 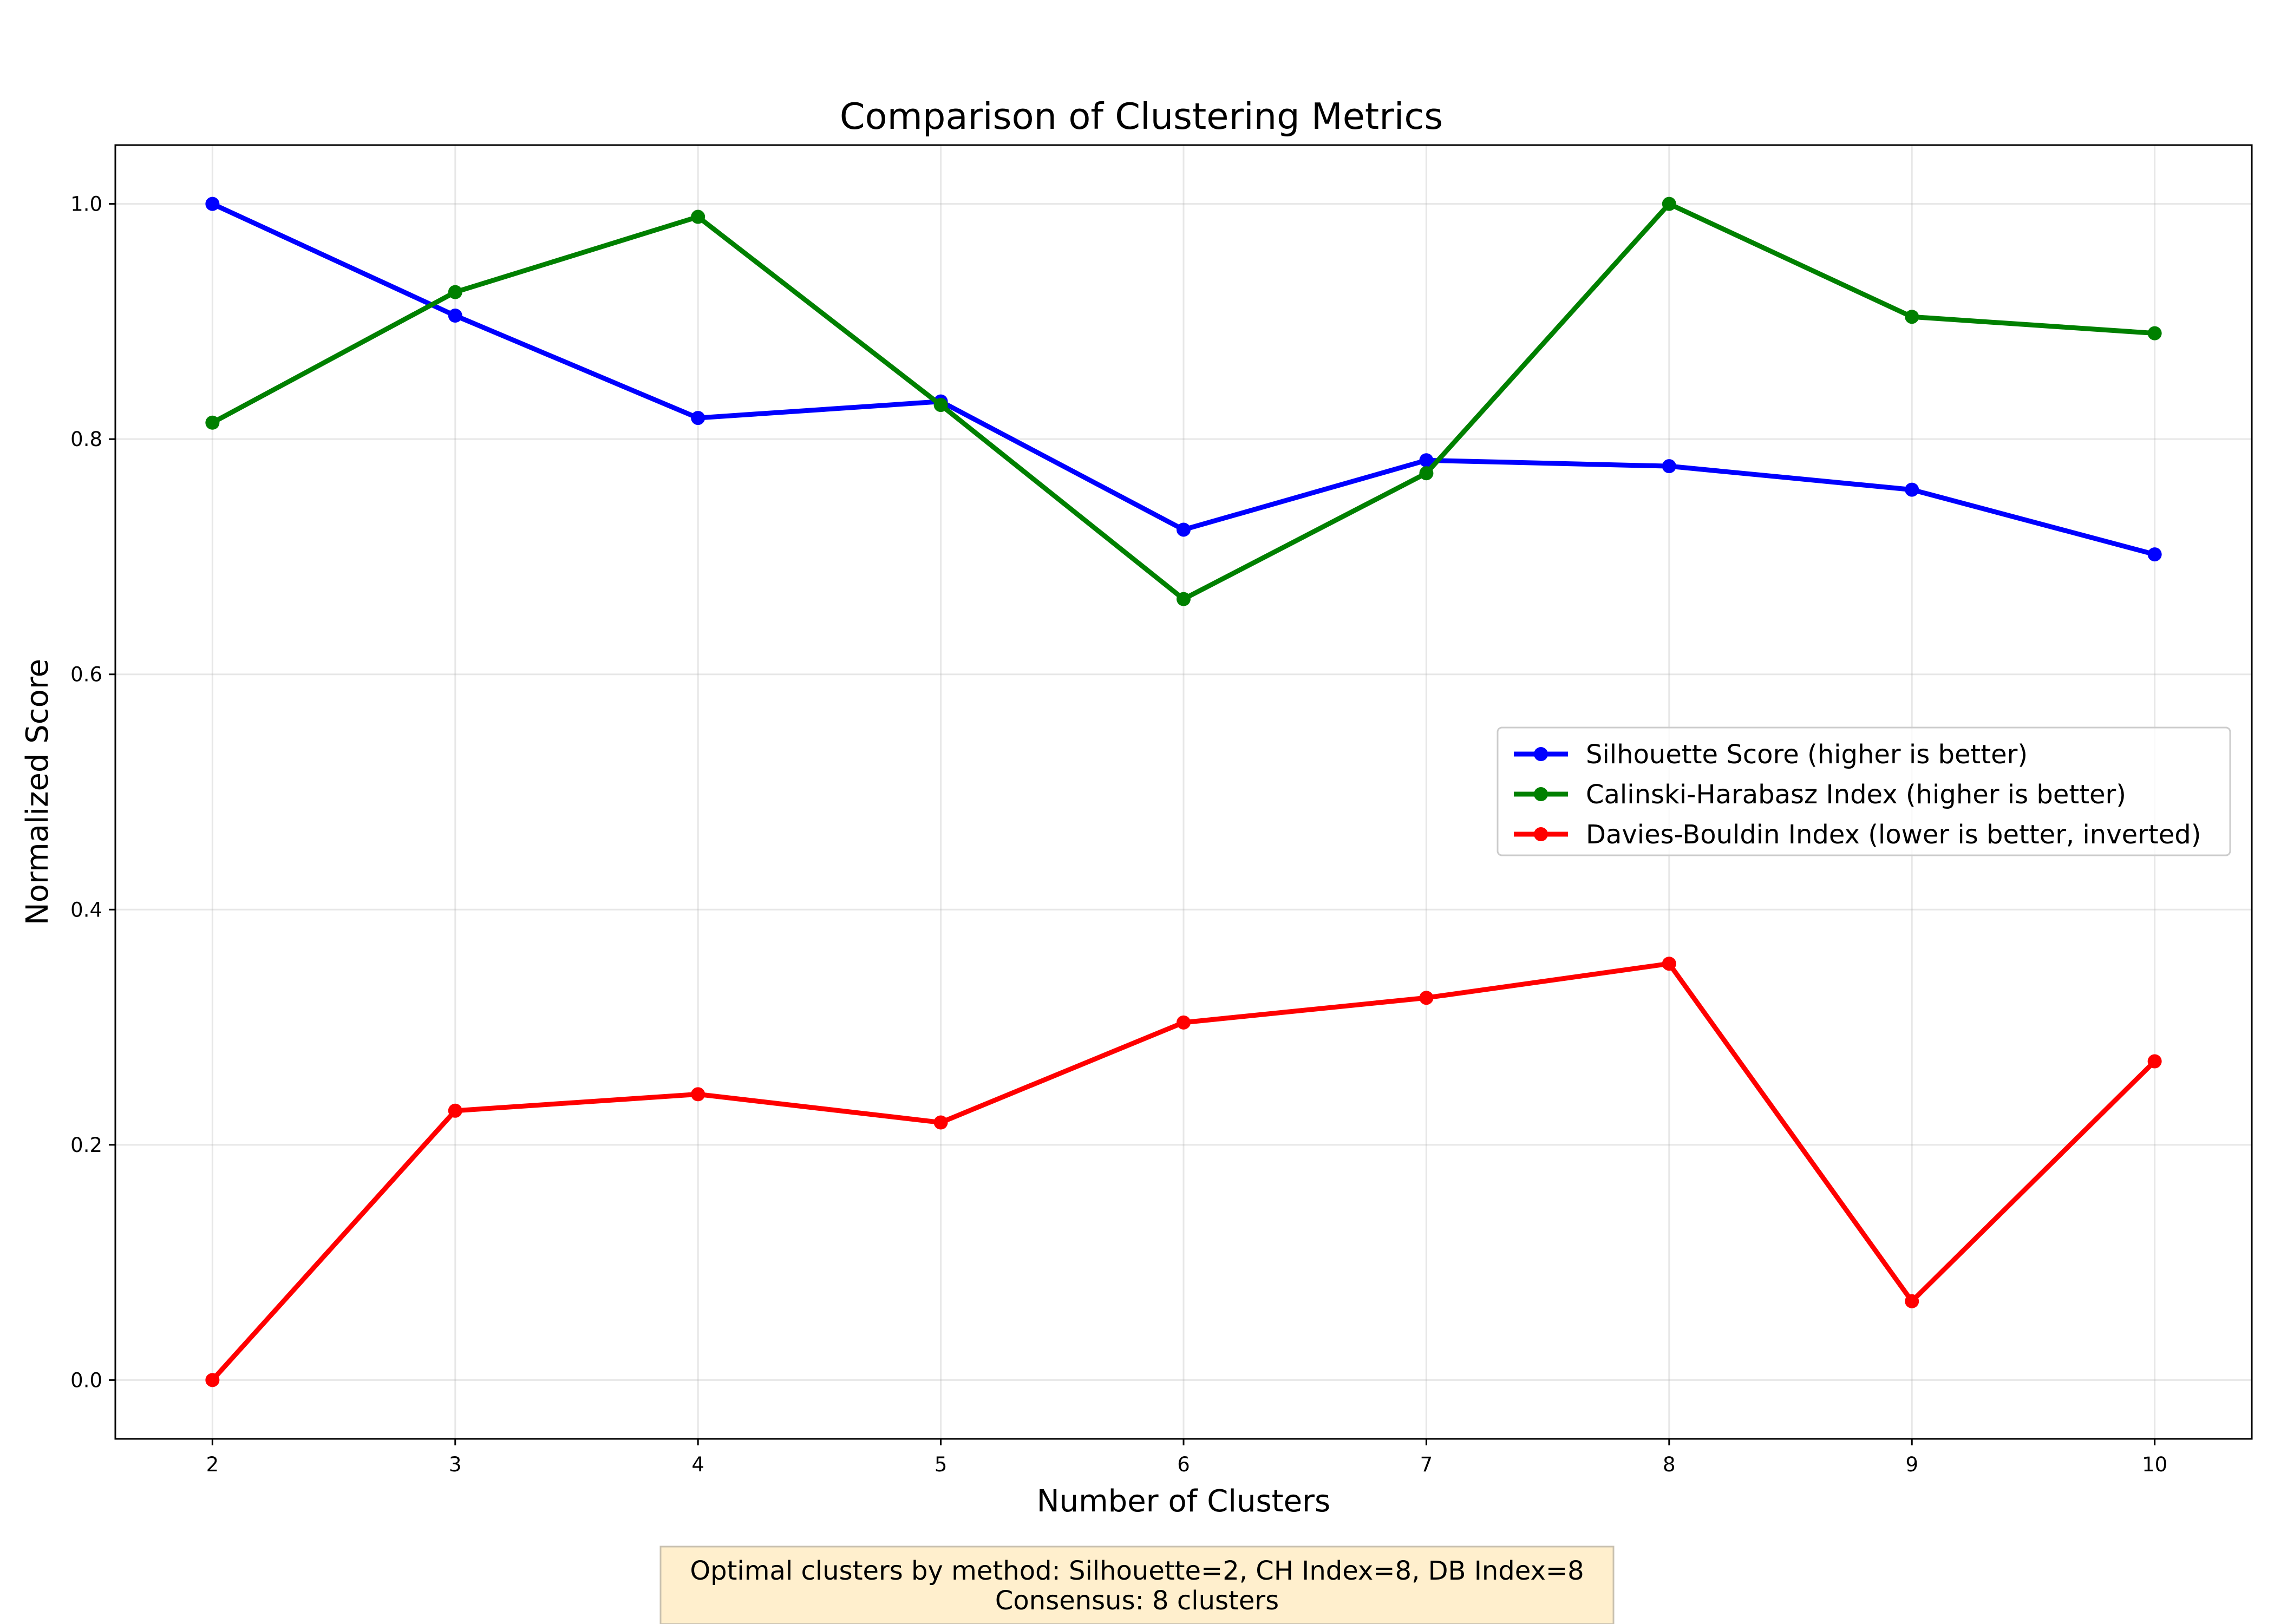 I want to click on x-axis-label: Number of Clusters, so click(x=1184, y=1501).